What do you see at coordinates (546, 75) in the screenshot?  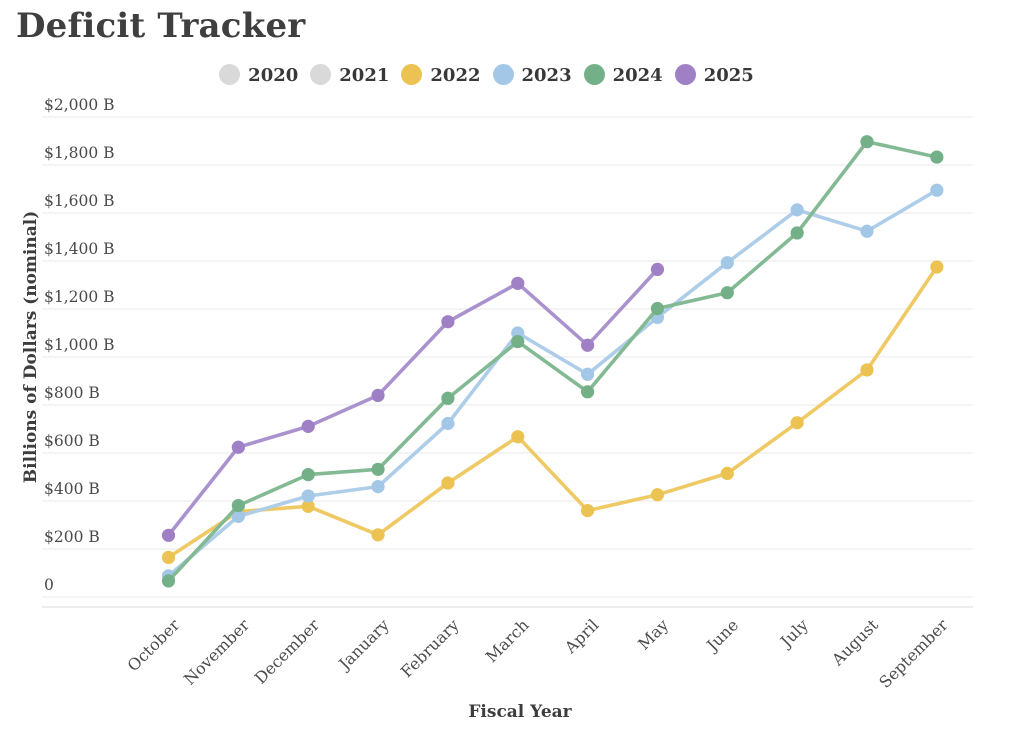 I see `legend-item-label: 2023` at bounding box center [546, 75].